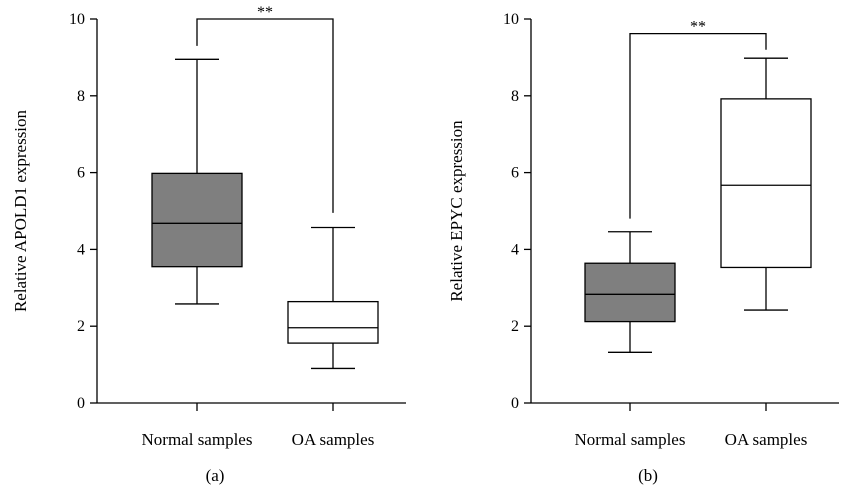  I want to click on panel-label: (b), so click(648, 475).